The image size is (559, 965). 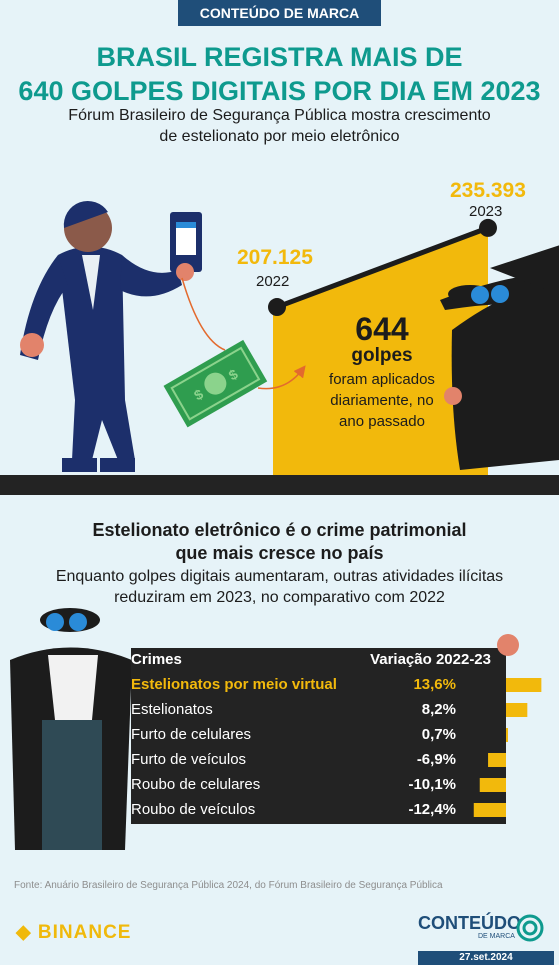 I want to click on table-row: Furto de veículos -6,9%, so click(x=296, y=763).